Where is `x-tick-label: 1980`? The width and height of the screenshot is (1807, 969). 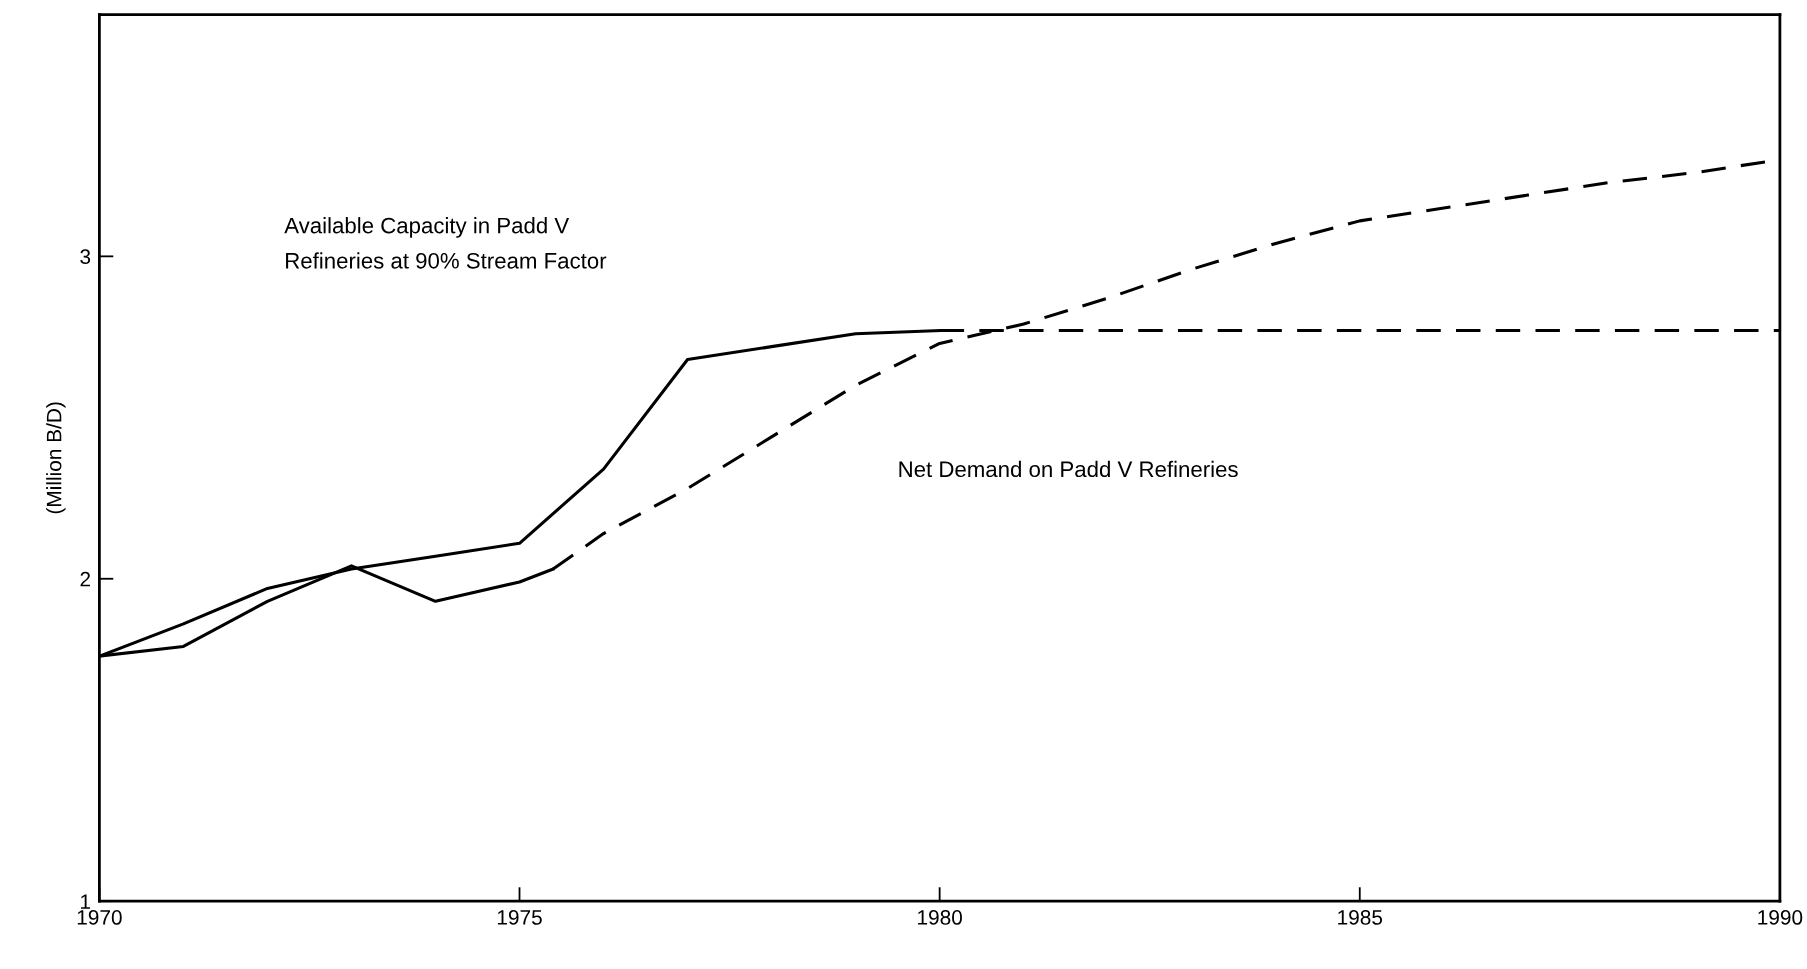 x-tick-label: 1980 is located at coordinates (940, 917).